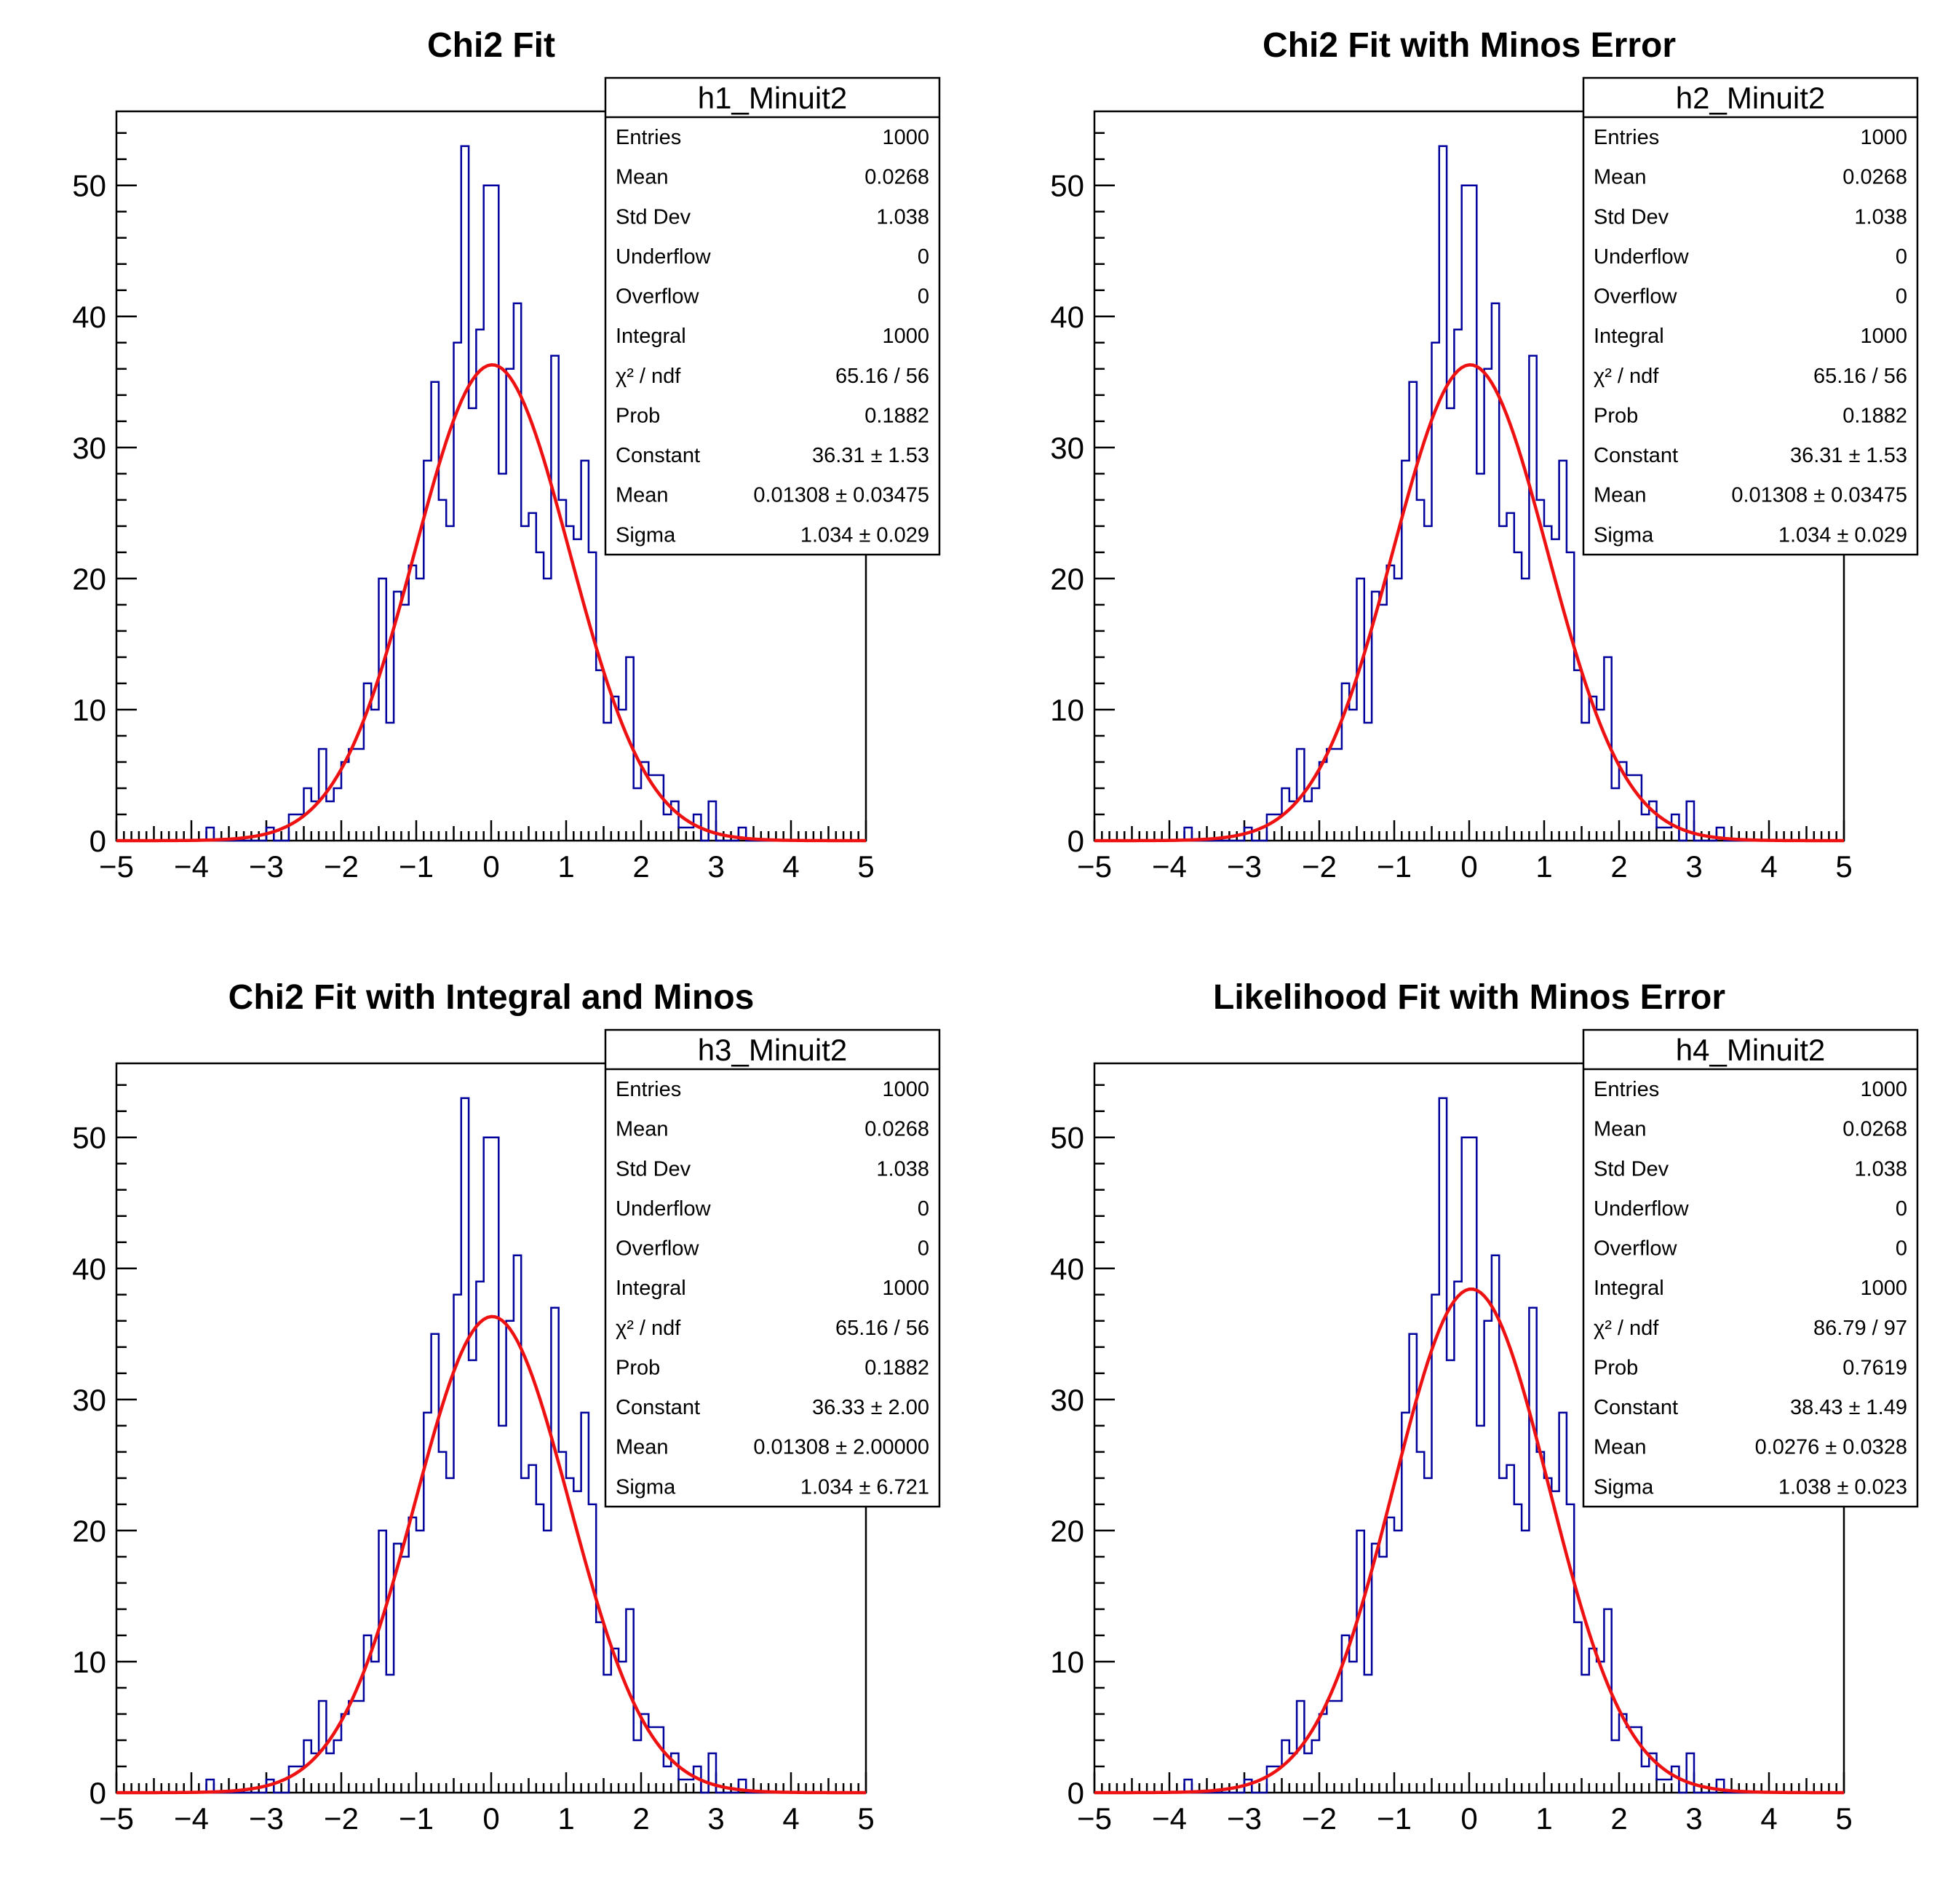 Image resolution: width=1956 pixels, height=1904 pixels. I want to click on stats-title: h4_Minuit2, so click(1750, 1050).